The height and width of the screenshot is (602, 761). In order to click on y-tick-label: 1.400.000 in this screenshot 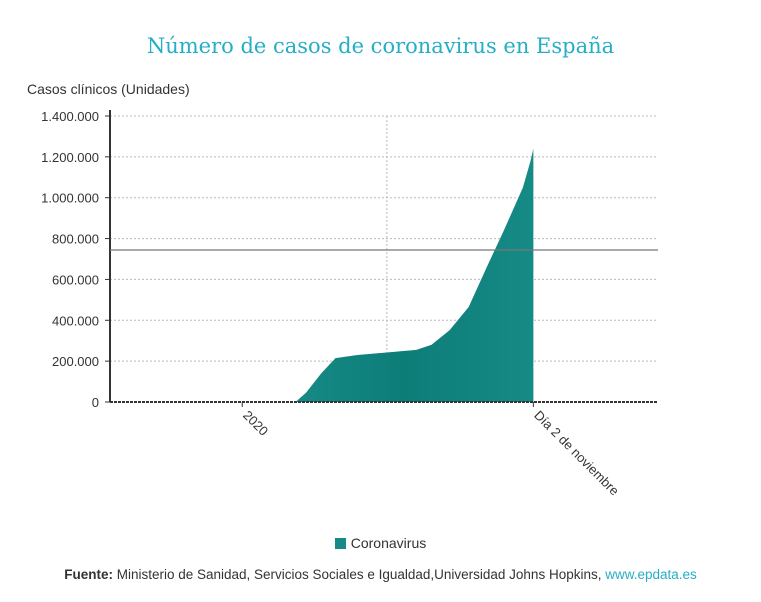, I will do `click(70, 116)`.